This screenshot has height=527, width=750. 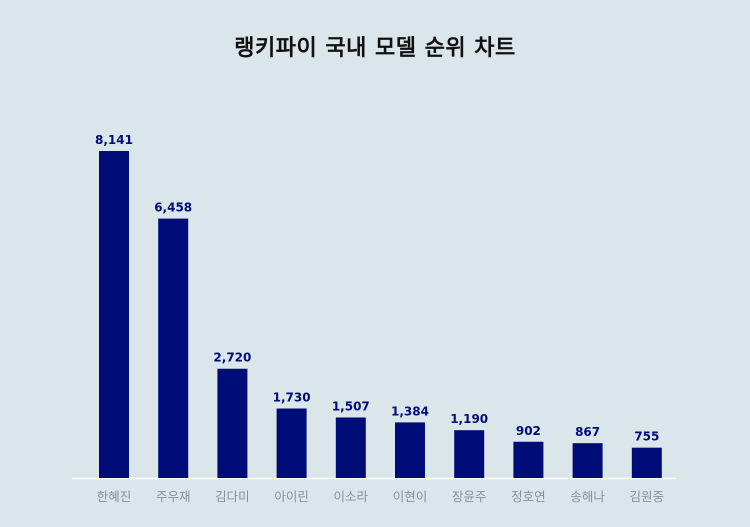 What do you see at coordinates (410, 496) in the screenshot?
I see `category-label: 이현이` at bounding box center [410, 496].